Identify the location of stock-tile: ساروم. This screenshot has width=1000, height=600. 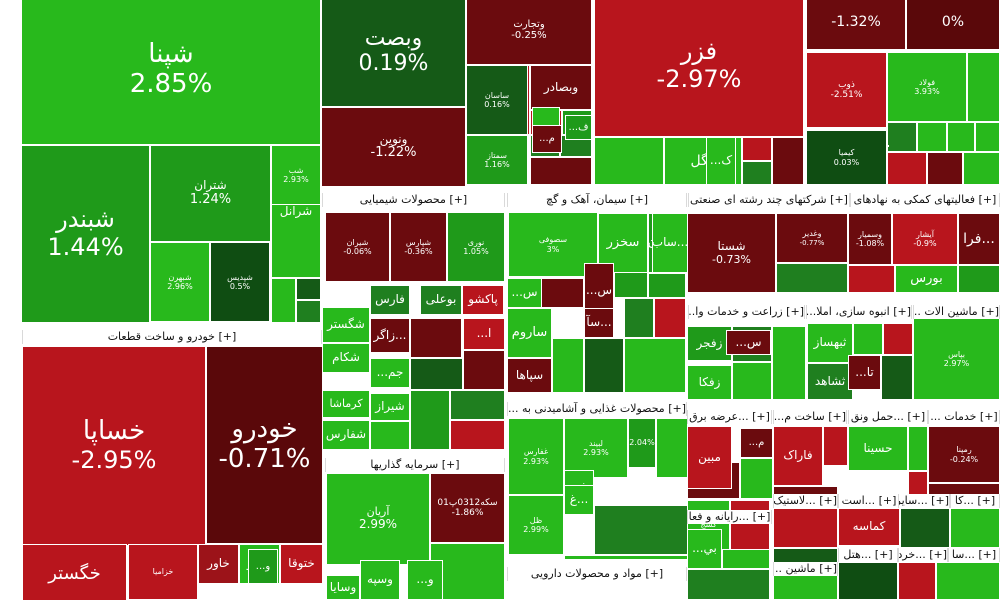
(529, 333).